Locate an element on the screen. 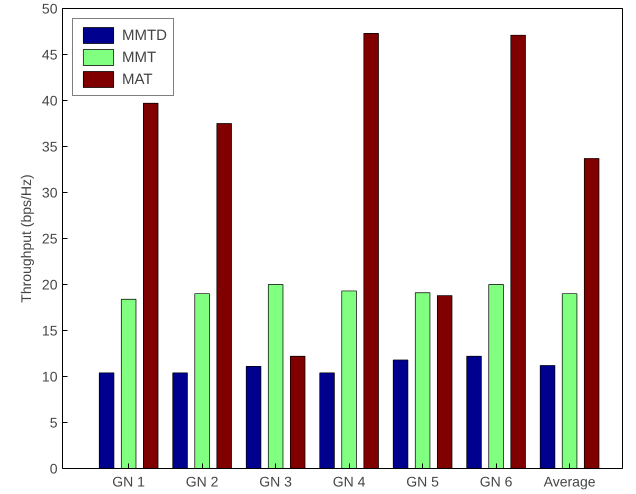 Image resolution: width=636 pixels, height=494 pixels. x-tick-label: Average is located at coordinates (570, 482).